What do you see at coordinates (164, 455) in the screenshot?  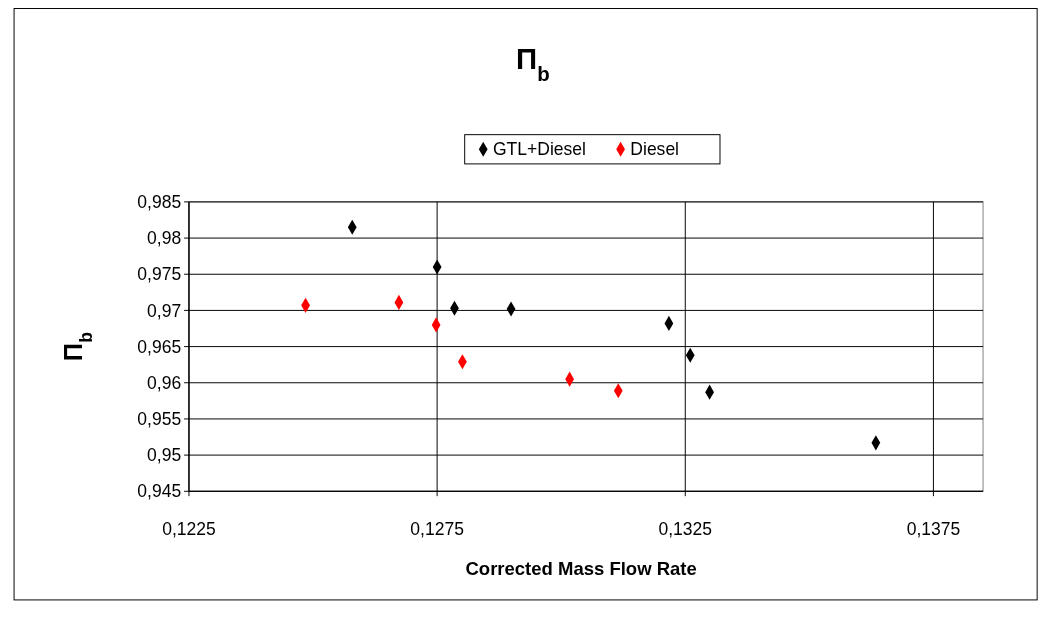 I see `y-tick-label: 0,95` at bounding box center [164, 455].